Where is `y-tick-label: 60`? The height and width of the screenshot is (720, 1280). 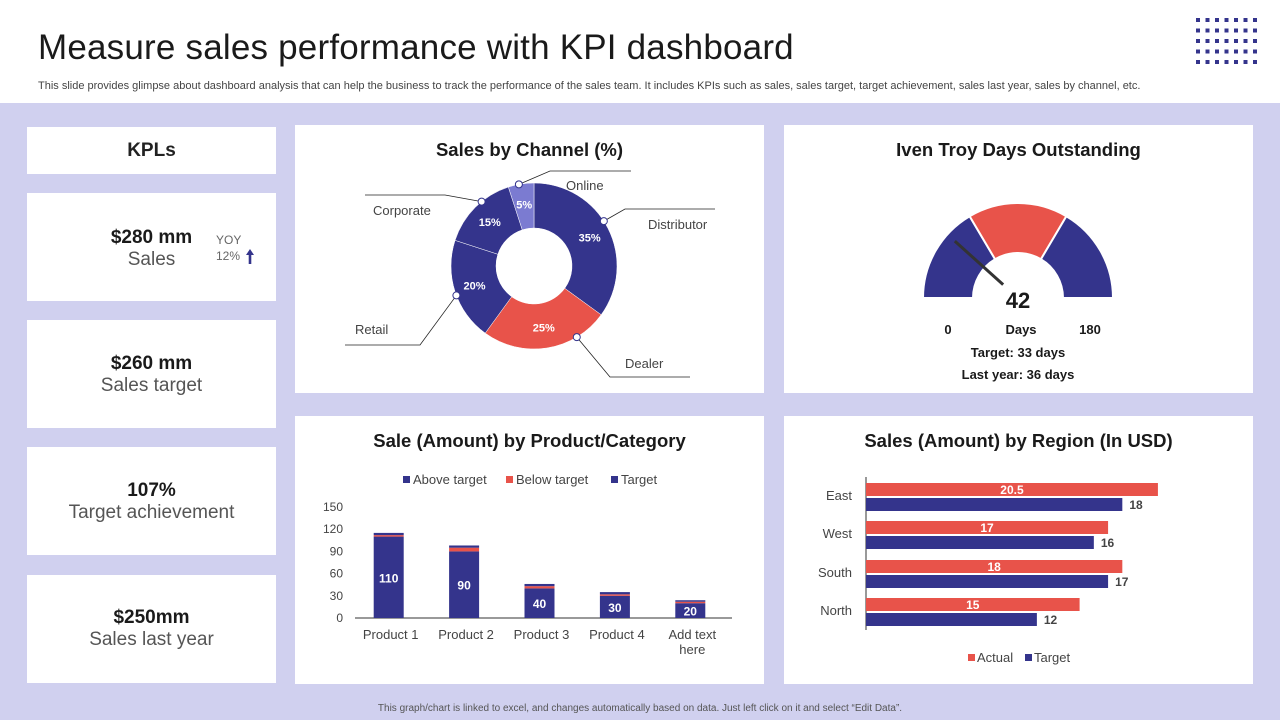 y-tick-label: 60 is located at coordinates (337, 574).